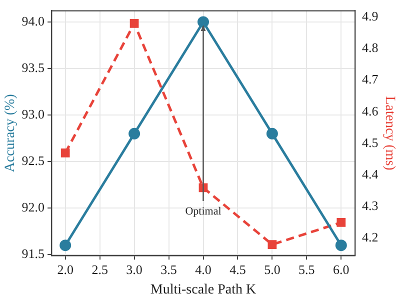 This screenshot has height=300, width=402. Describe the element at coordinates (33, 114) in the screenshot. I see `y-tick-label: 93.0` at that location.